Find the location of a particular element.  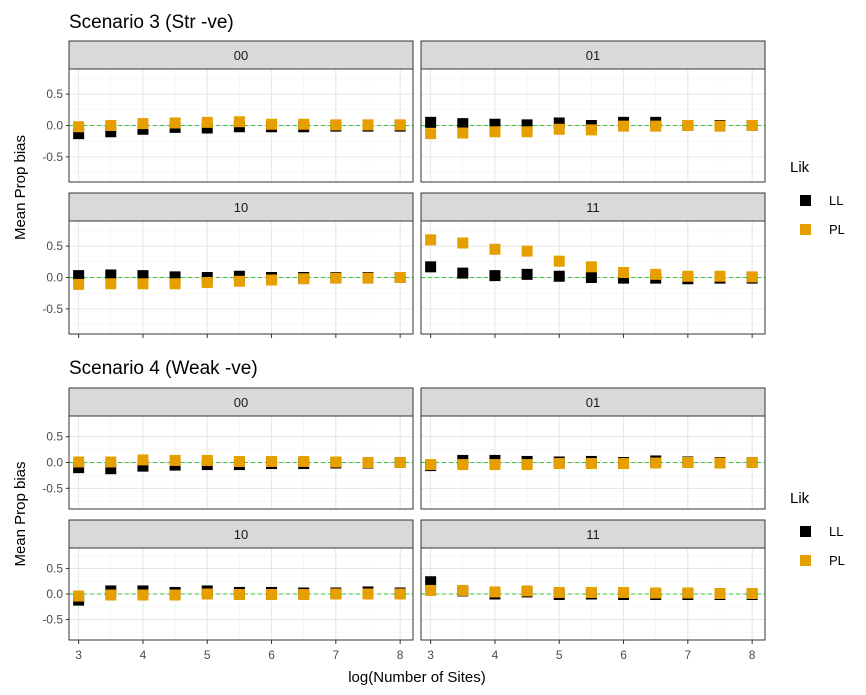

facet-panel-11: 11 3 4 5 6 7 8 is located at coordinates (593, 590).